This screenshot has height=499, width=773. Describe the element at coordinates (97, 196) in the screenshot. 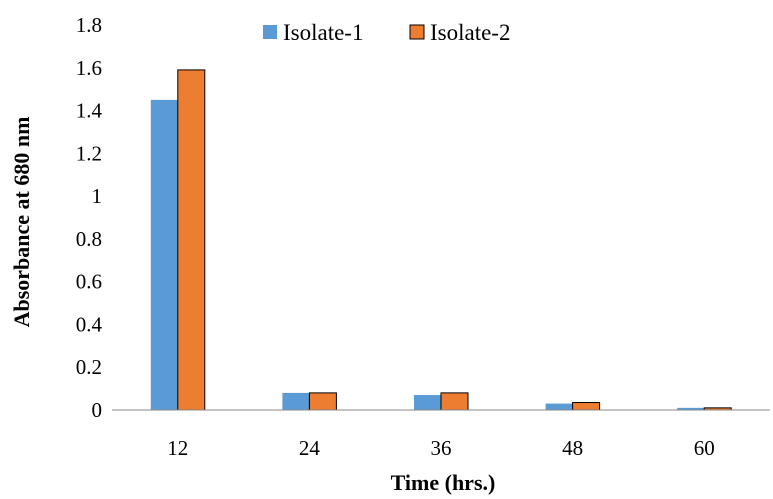

I see `y-tick-label: 1` at that location.